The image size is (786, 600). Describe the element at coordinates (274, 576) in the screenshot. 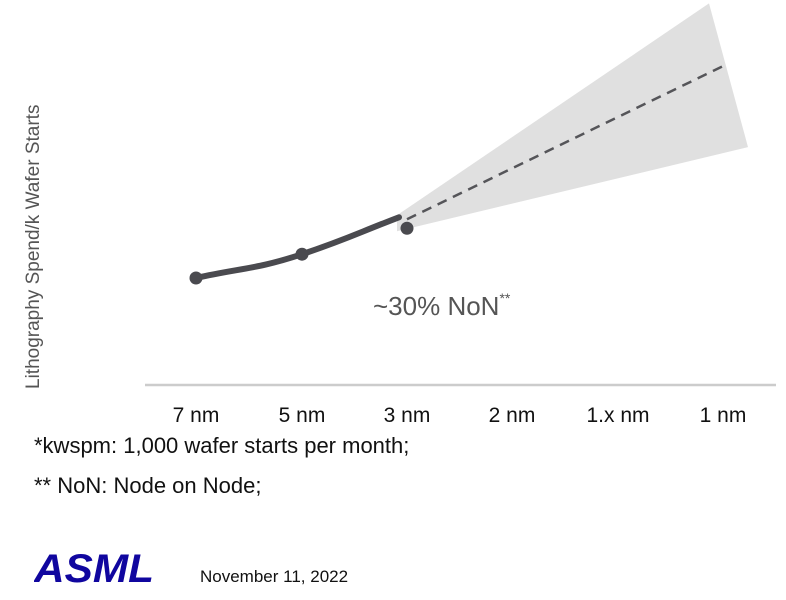

I see `presentation-date: November 11, 2022` at that location.